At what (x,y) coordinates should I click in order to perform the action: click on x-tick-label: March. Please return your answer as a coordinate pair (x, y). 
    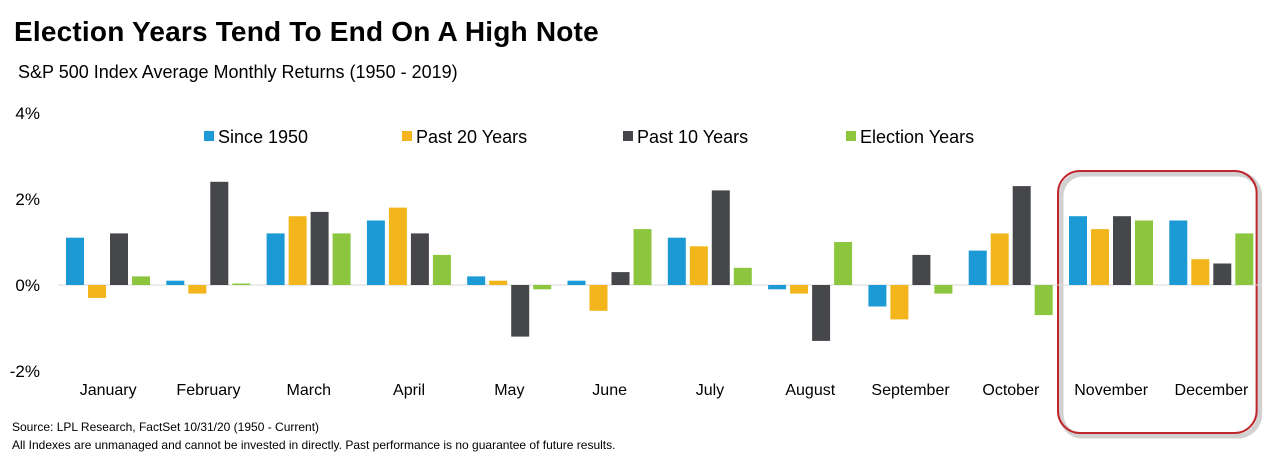
    Looking at the image, I should click on (309, 390).